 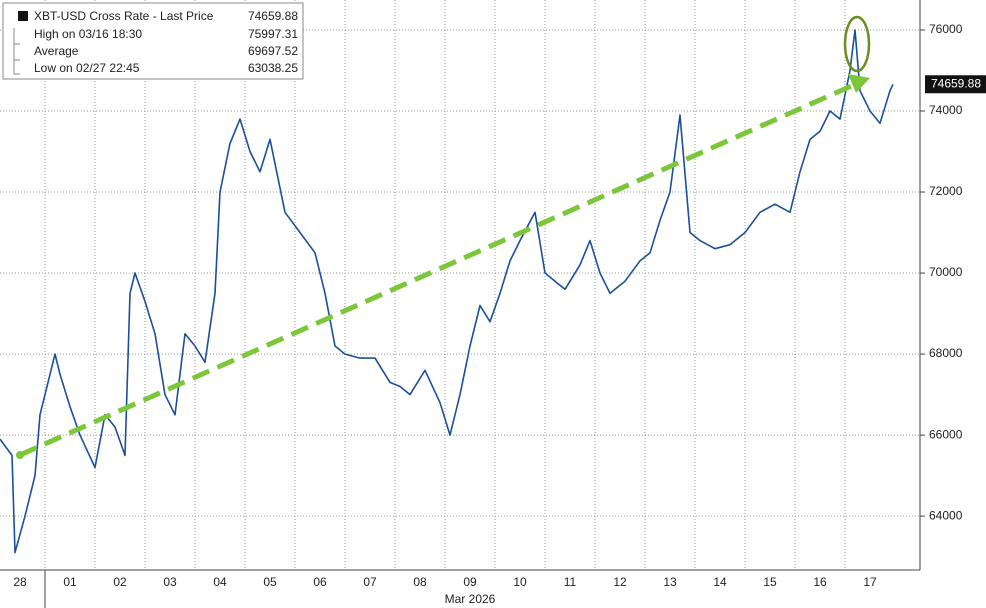 What do you see at coordinates (870, 582) in the screenshot?
I see `x-tick-label: 17` at bounding box center [870, 582].